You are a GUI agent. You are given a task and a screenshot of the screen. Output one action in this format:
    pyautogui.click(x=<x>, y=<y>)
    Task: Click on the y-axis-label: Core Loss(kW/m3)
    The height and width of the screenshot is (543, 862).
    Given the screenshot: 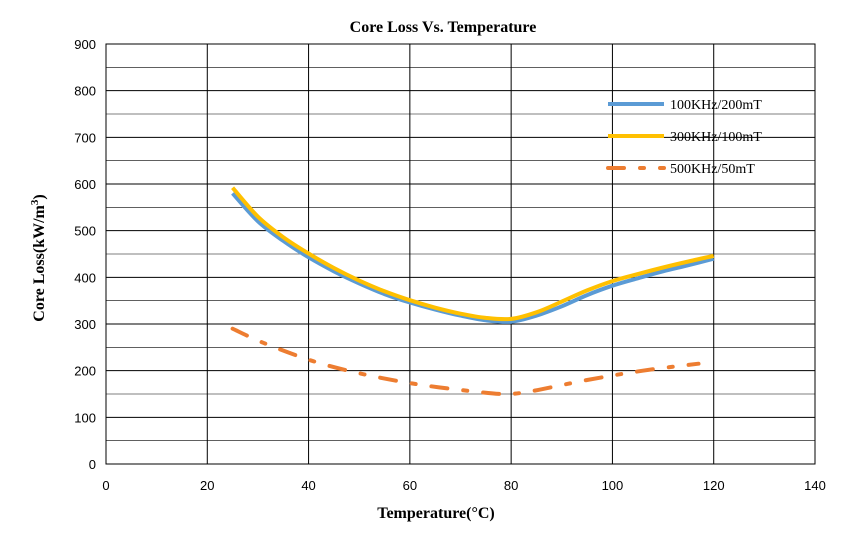 What is the action you would take?
    pyautogui.click(x=38, y=257)
    